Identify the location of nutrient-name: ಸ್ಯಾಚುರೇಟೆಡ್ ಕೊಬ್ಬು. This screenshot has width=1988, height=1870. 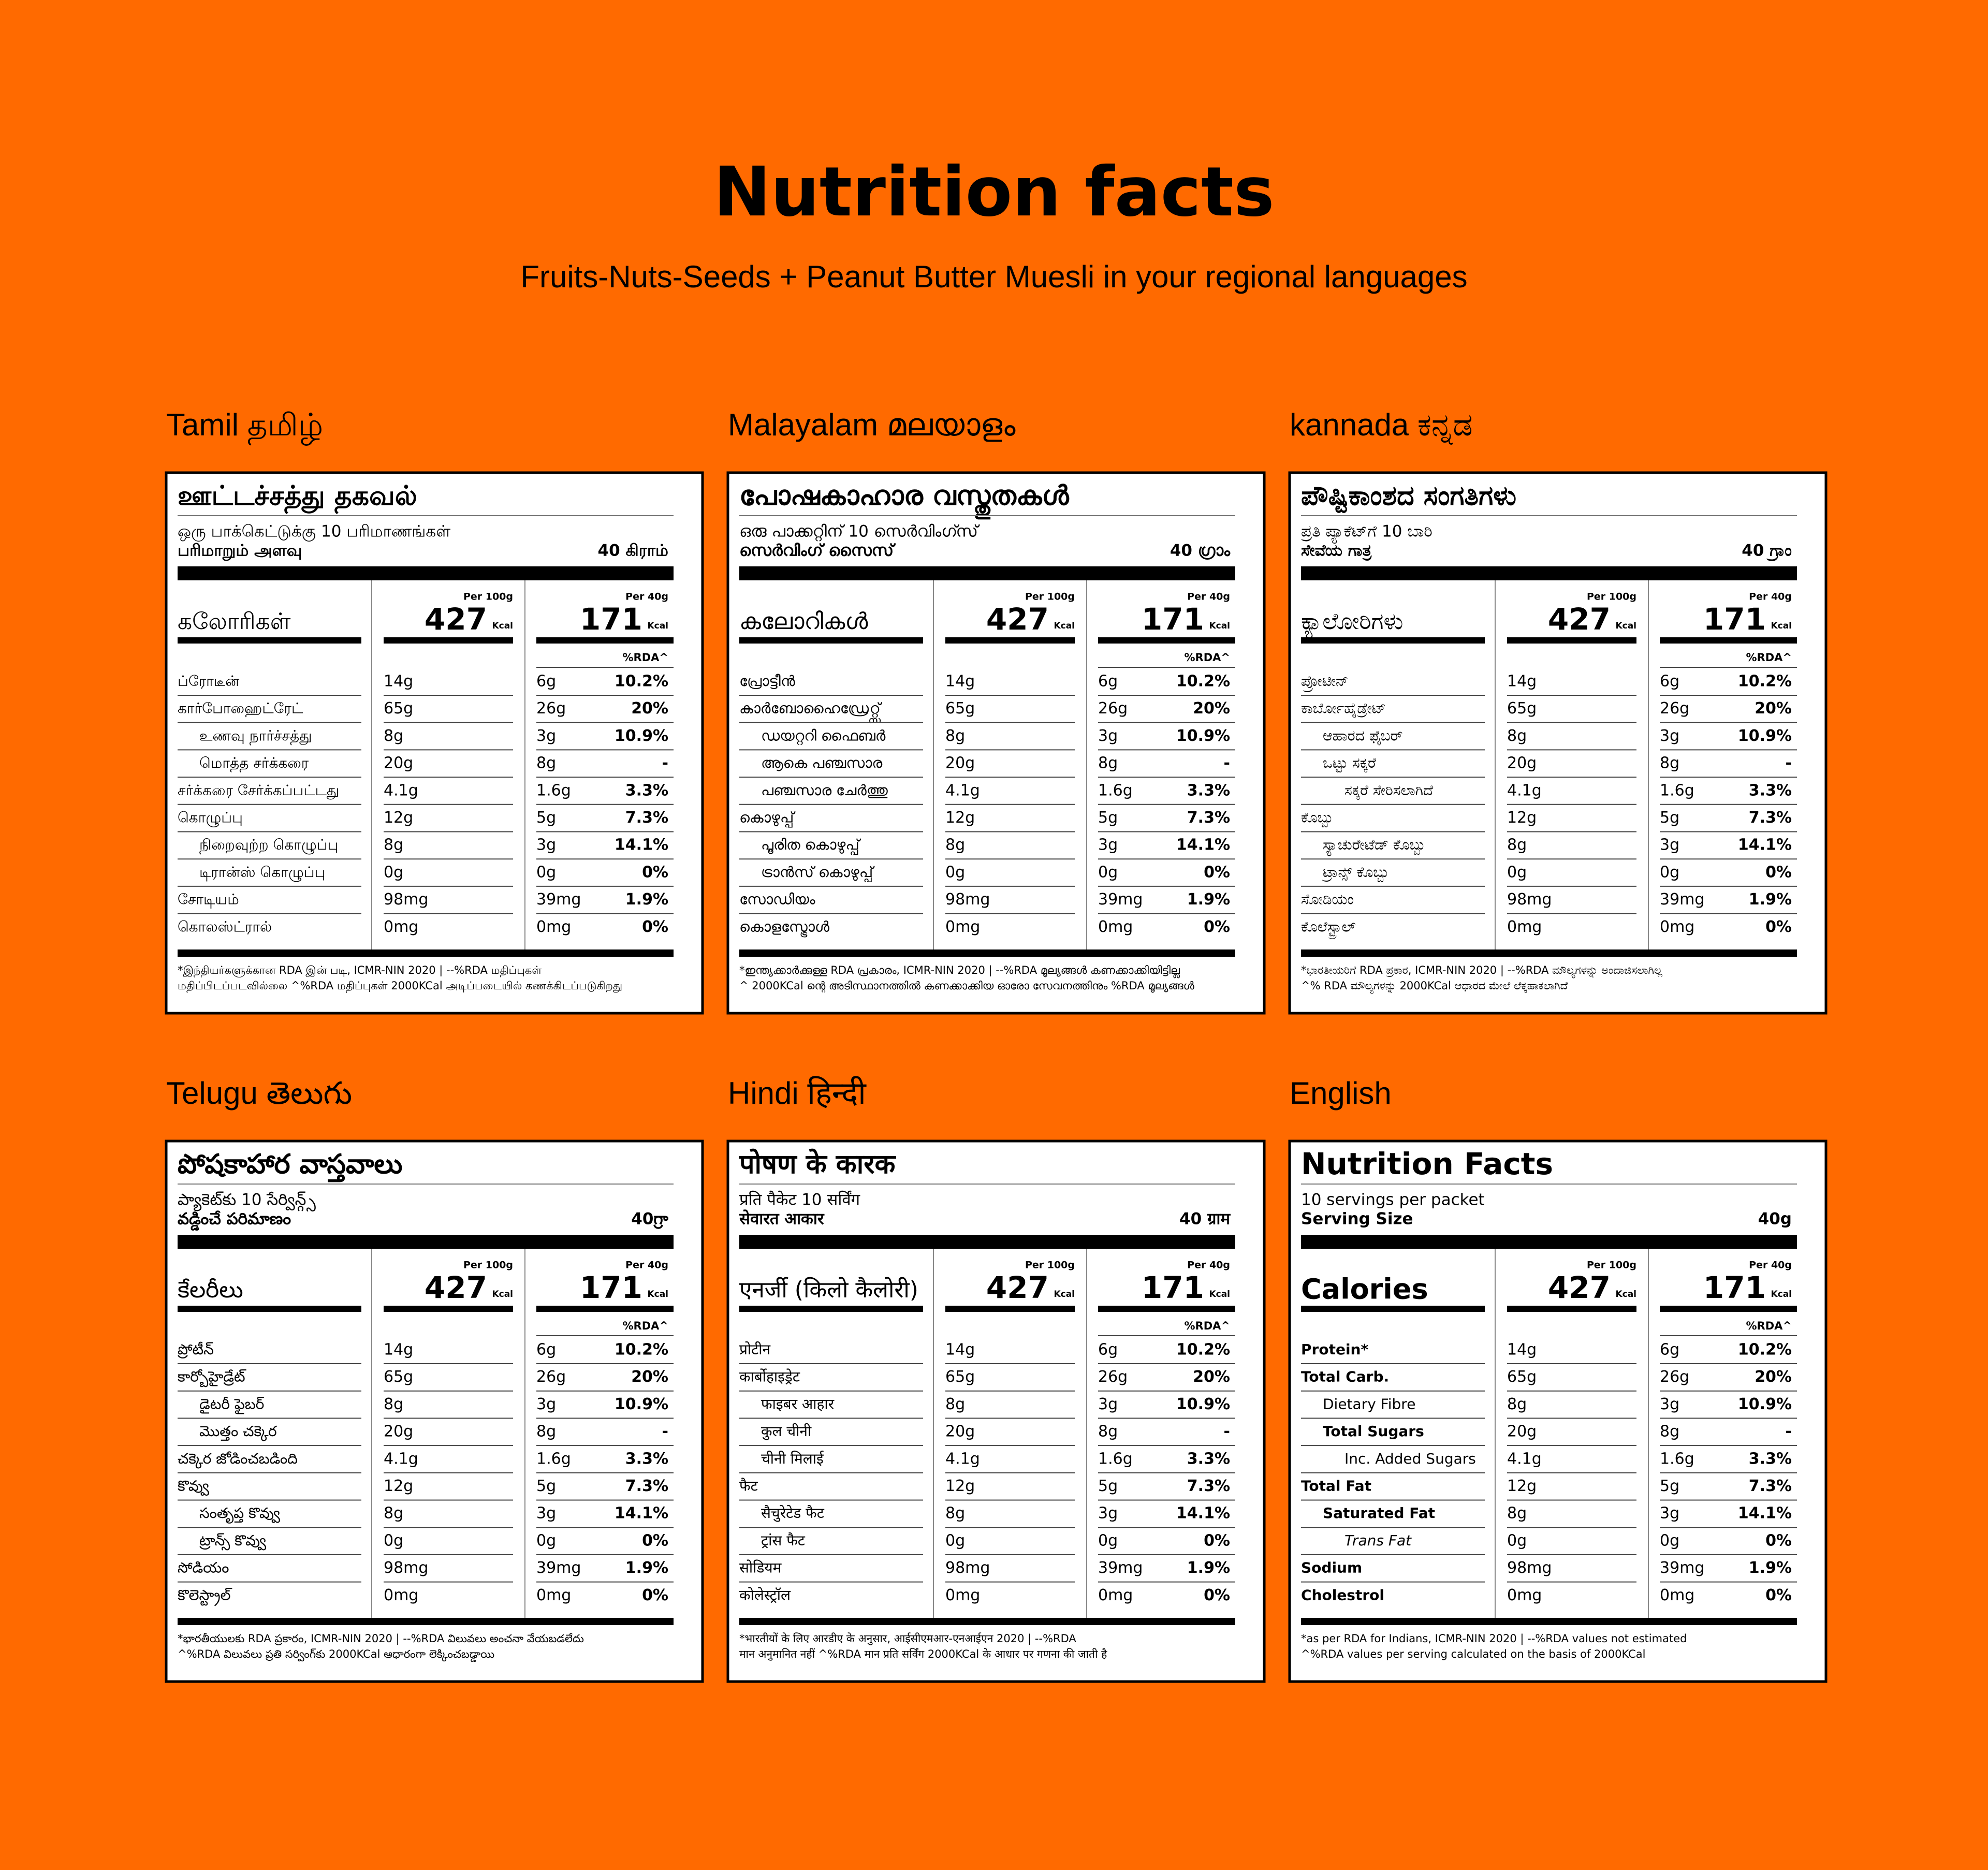
(1374, 846).